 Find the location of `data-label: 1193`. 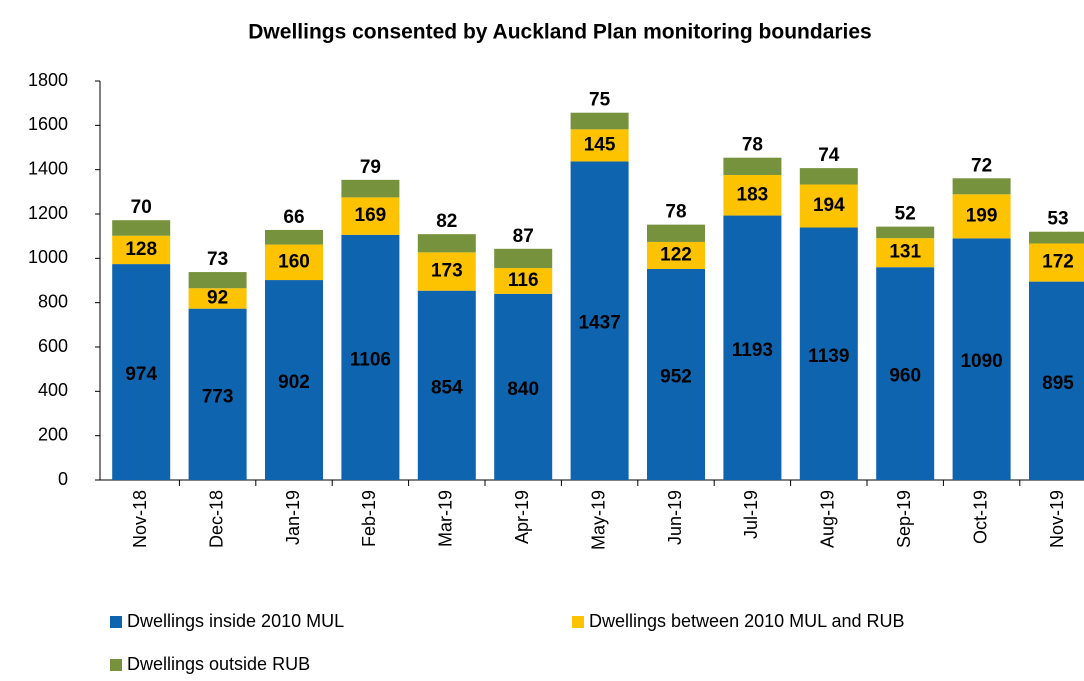

data-label: 1193 is located at coordinates (752, 350).